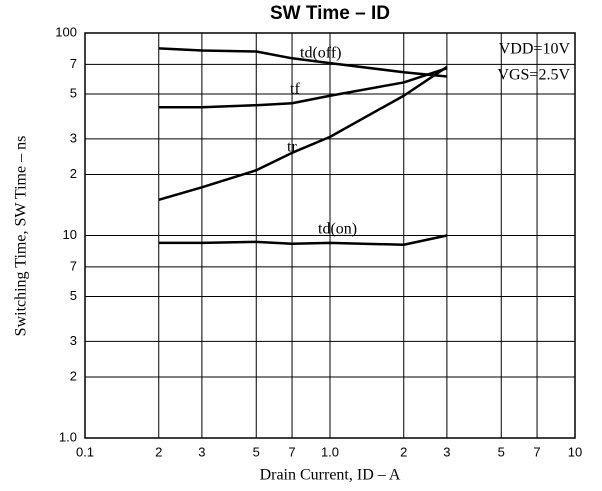 Image resolution: width=602 pixels, height=491 pixels. I want to click on annotation: VDD=10V, so click(535, 49).